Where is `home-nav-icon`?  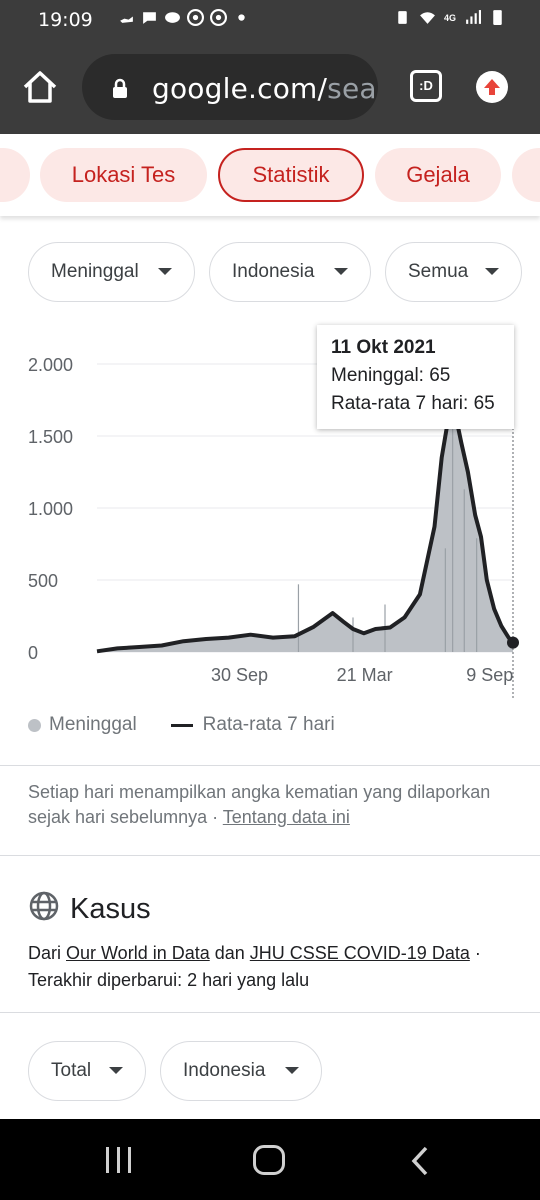 home-nav-icon is located at coordinates (269, 1160).